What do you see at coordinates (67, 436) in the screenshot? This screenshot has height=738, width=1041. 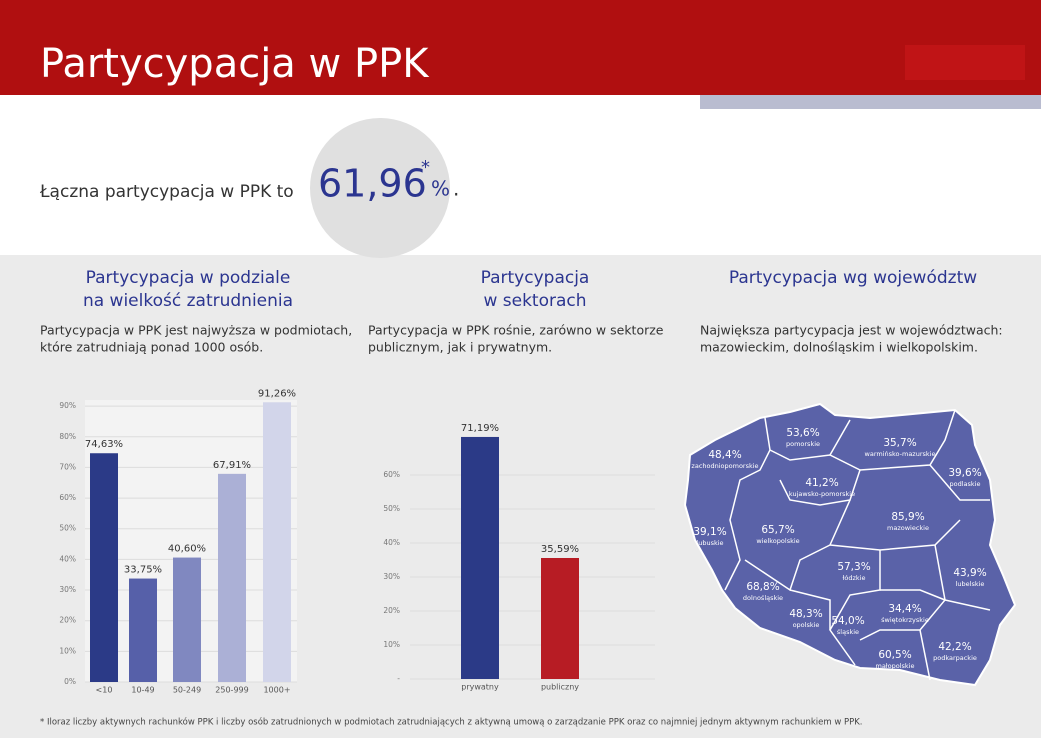 I see `y-tick-label: 80%` at bounding box center [67, 436].